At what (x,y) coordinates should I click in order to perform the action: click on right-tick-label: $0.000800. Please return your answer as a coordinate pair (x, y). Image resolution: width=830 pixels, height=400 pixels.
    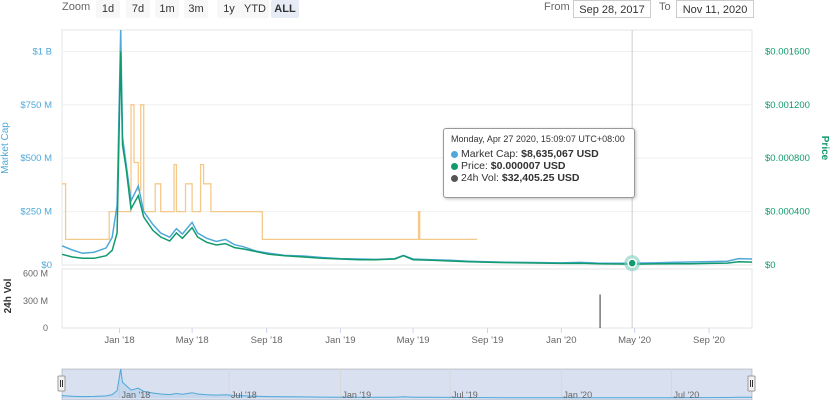
    Looking at the image, I should click on (787, 158).